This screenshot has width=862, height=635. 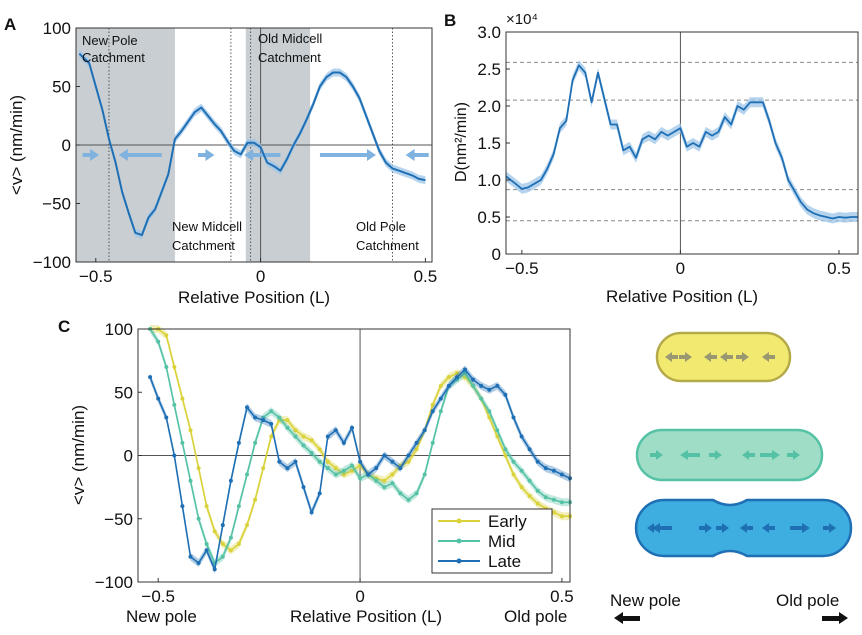 I want to click on old-pole-direction-arrow, so click(x=835, y=618).